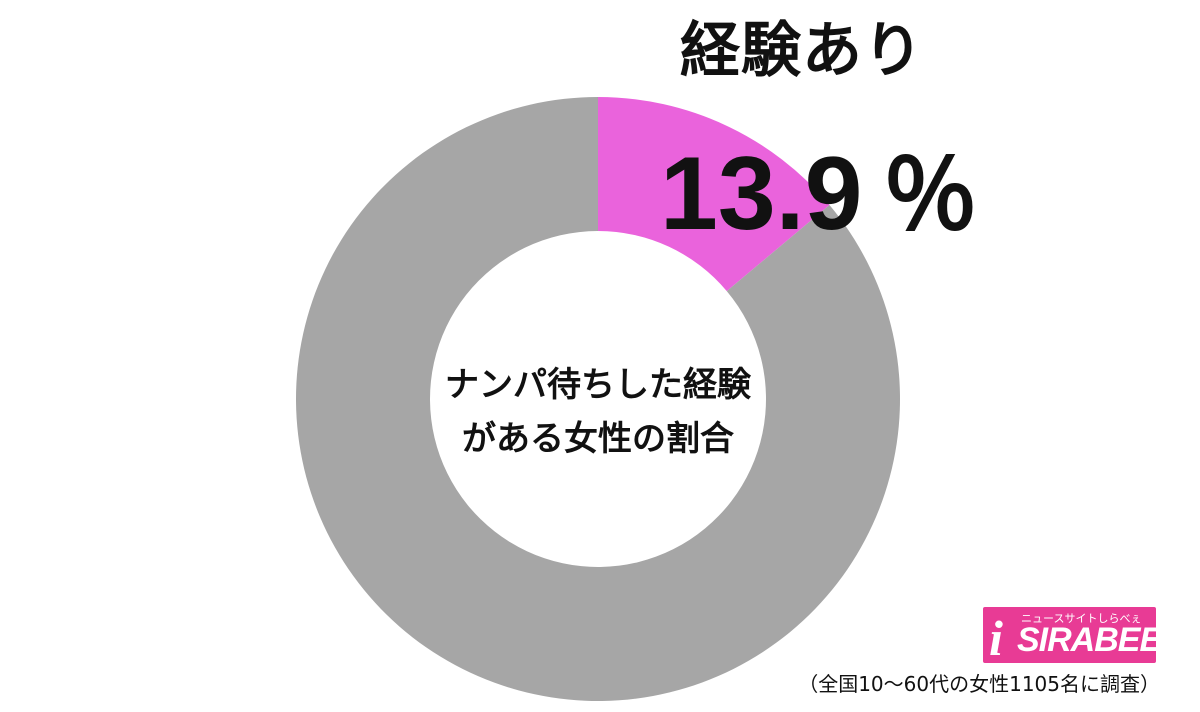 This screenshot has width=1200, height=712. Describe the element at coordinates (598, 412) in the screenshot. I see `chart-center-label: ナンパ待ちした経験 がある女性の割合` at that location.